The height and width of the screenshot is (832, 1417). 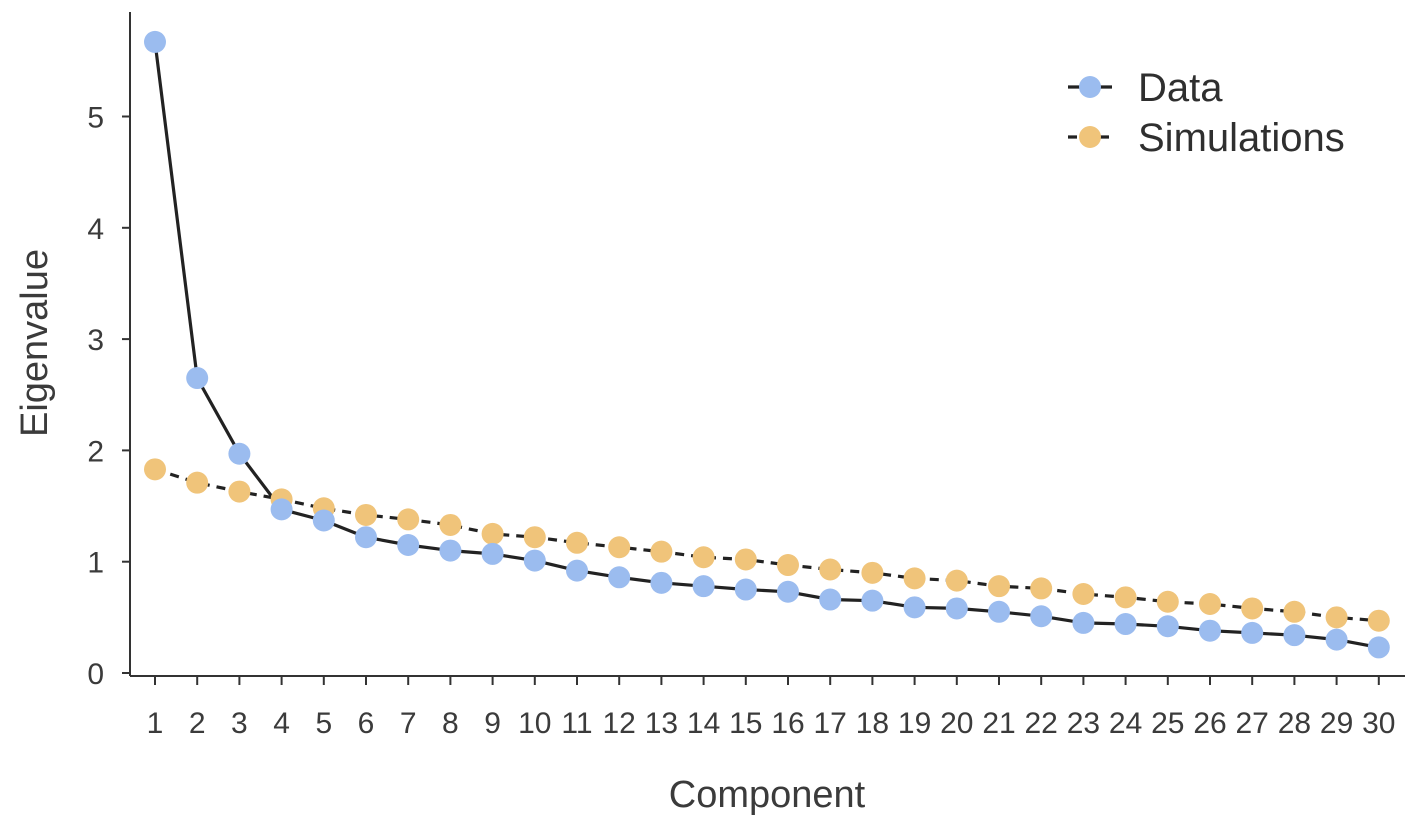 What do you see at coordinates (872, 723) in the screenshot?
I see `x-tick-label: 18` at bounding box center [872, 723].